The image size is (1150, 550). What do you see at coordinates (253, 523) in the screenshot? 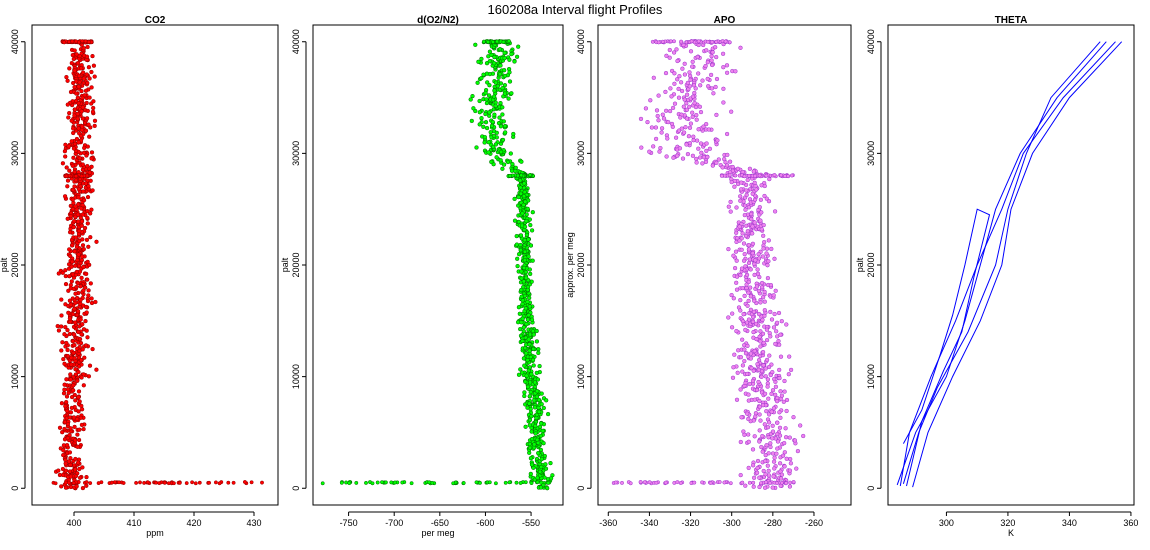
I see `x-tick-label: 430` at bounding box center [253, 523].